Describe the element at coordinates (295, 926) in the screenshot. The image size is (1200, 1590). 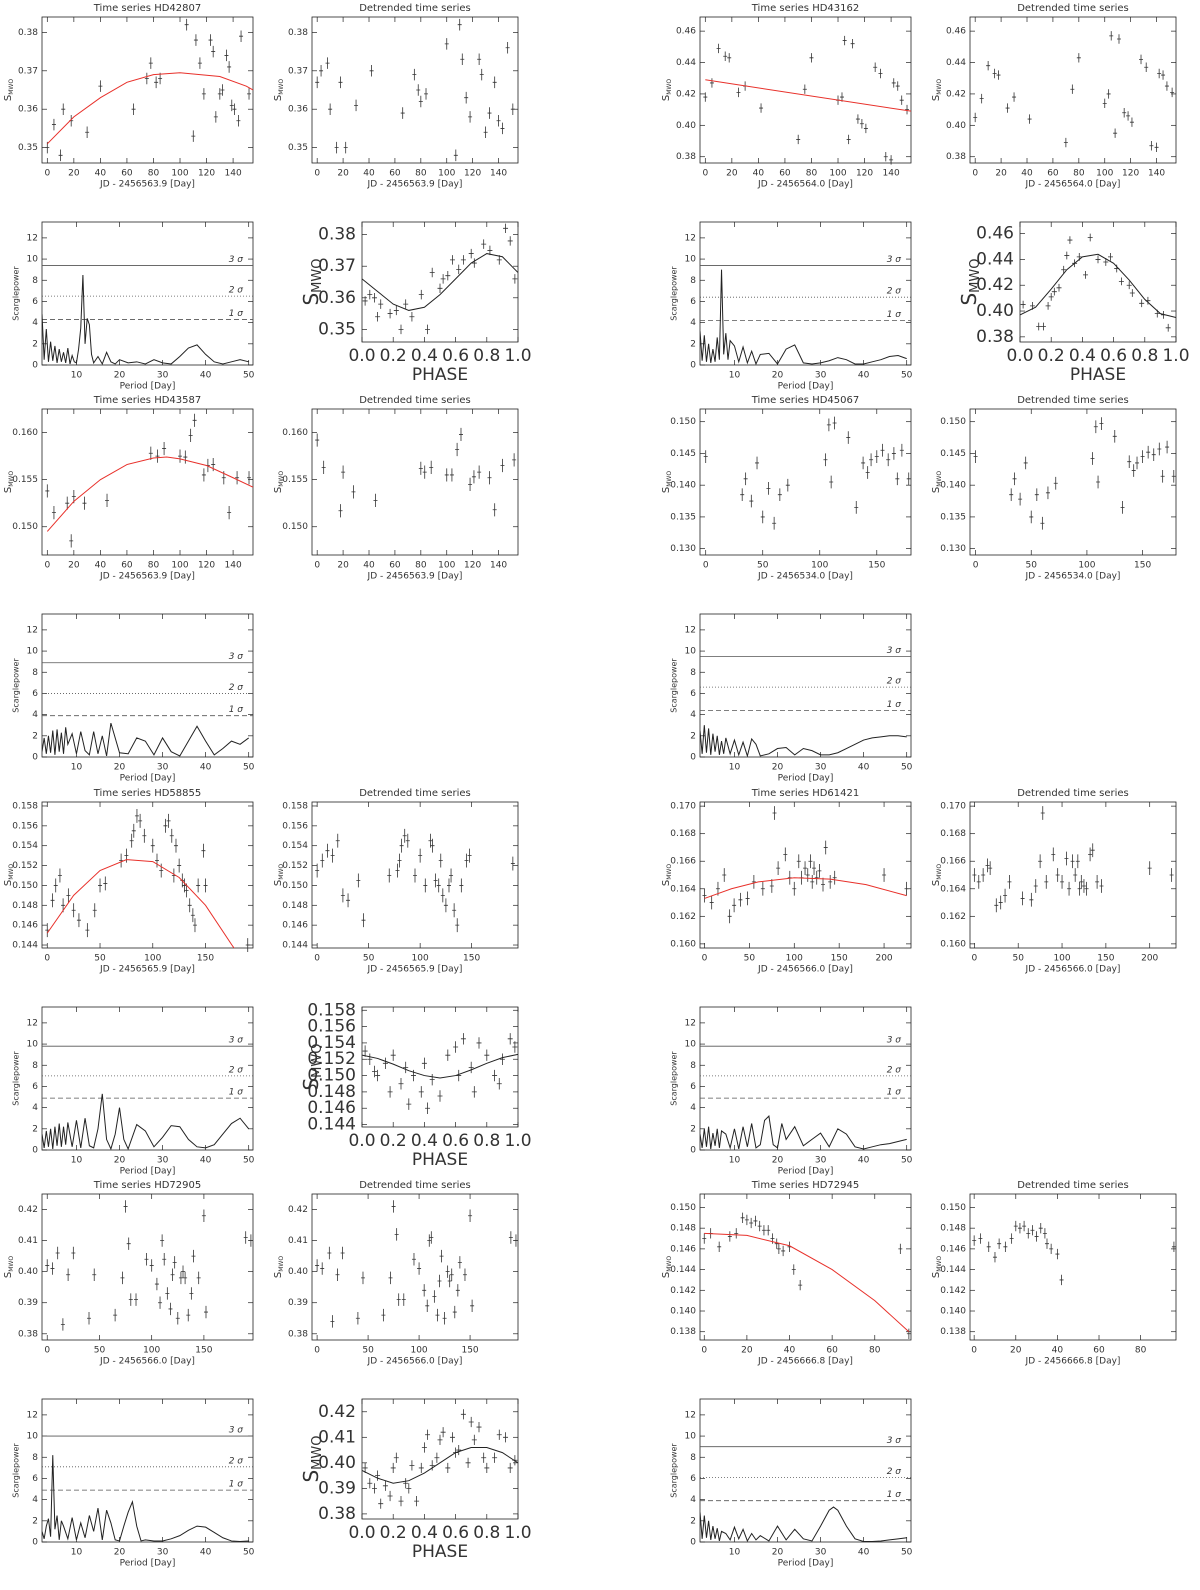
I see `y-tick-label: 0.146` at that location.